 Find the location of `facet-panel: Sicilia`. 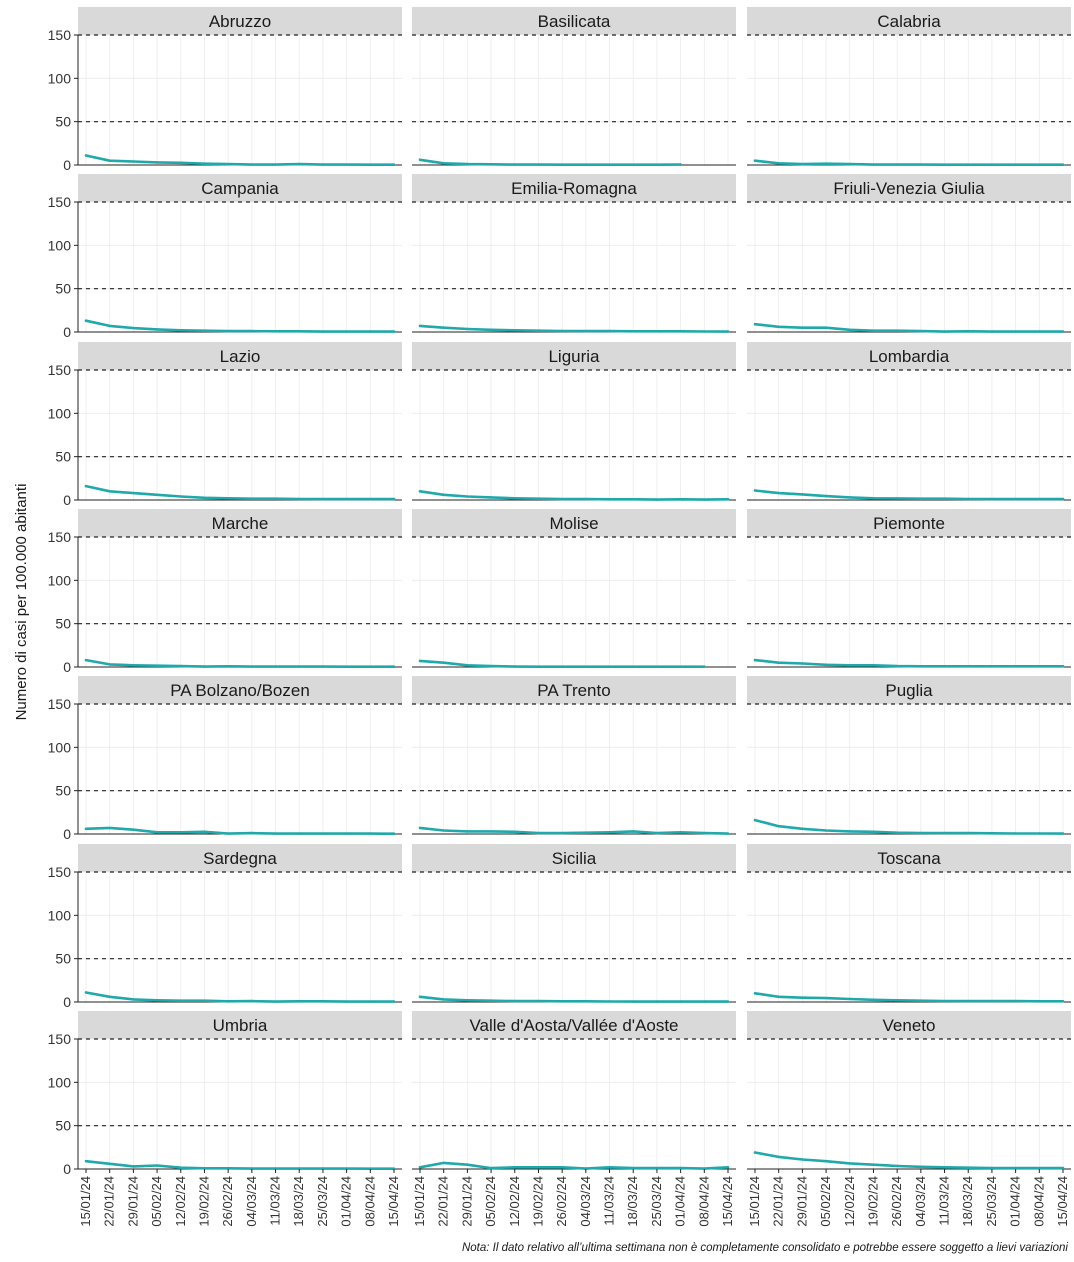

facet-panel: Sicilia is located at coordinates (574, 923).